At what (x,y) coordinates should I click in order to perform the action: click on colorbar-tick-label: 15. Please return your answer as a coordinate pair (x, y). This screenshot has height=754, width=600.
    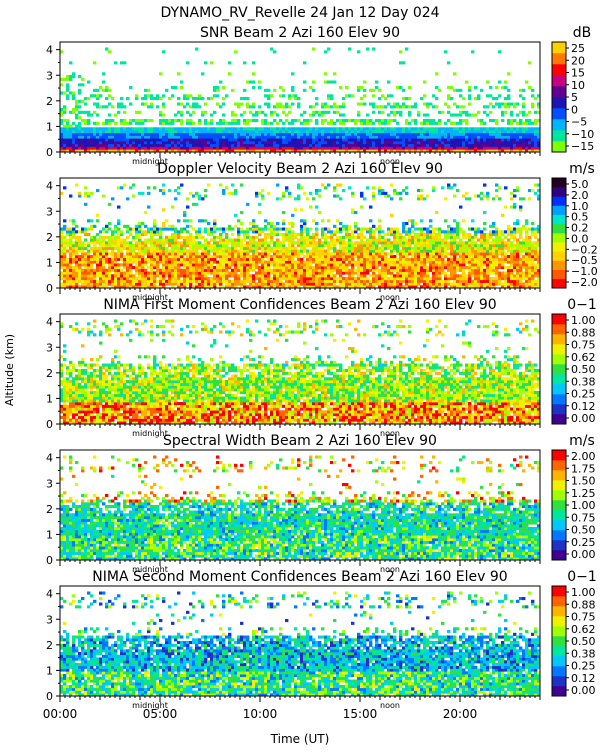
    Looking at the image, I should click on (578, 73).